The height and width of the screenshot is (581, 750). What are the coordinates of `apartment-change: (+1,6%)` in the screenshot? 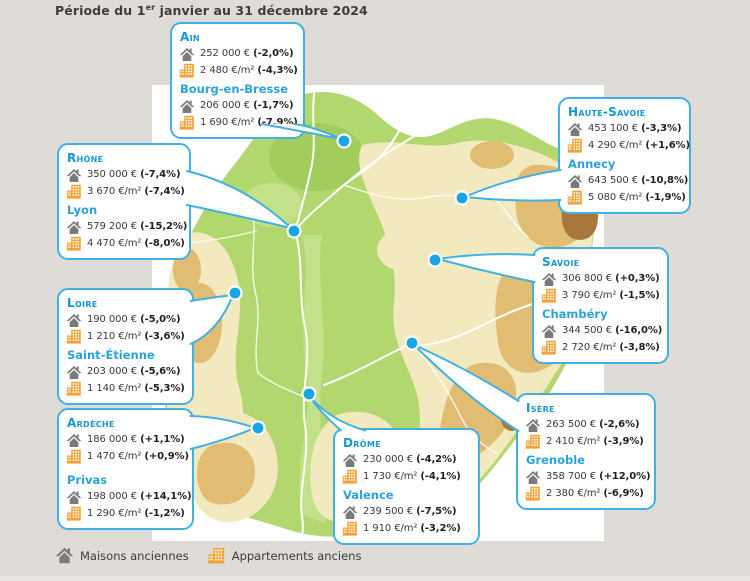 It's located at (667, 145).